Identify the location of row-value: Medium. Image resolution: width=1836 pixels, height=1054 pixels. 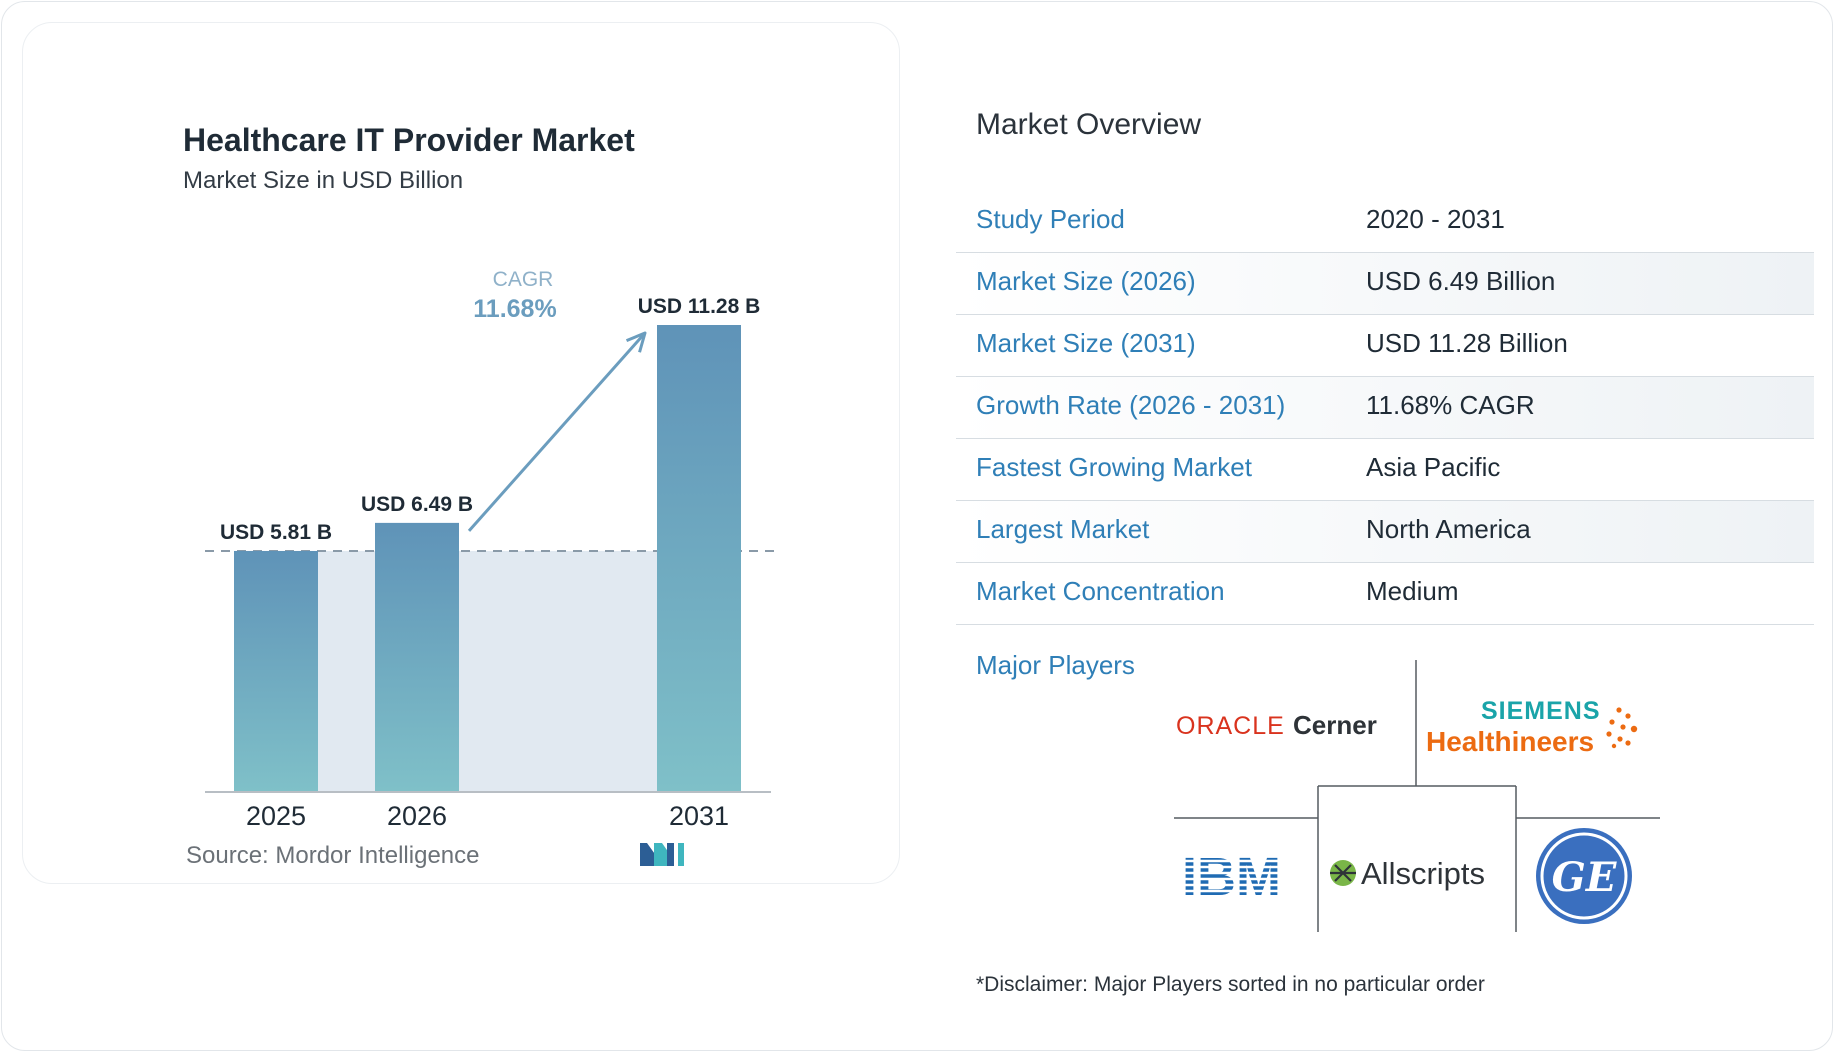
(1412, 591).